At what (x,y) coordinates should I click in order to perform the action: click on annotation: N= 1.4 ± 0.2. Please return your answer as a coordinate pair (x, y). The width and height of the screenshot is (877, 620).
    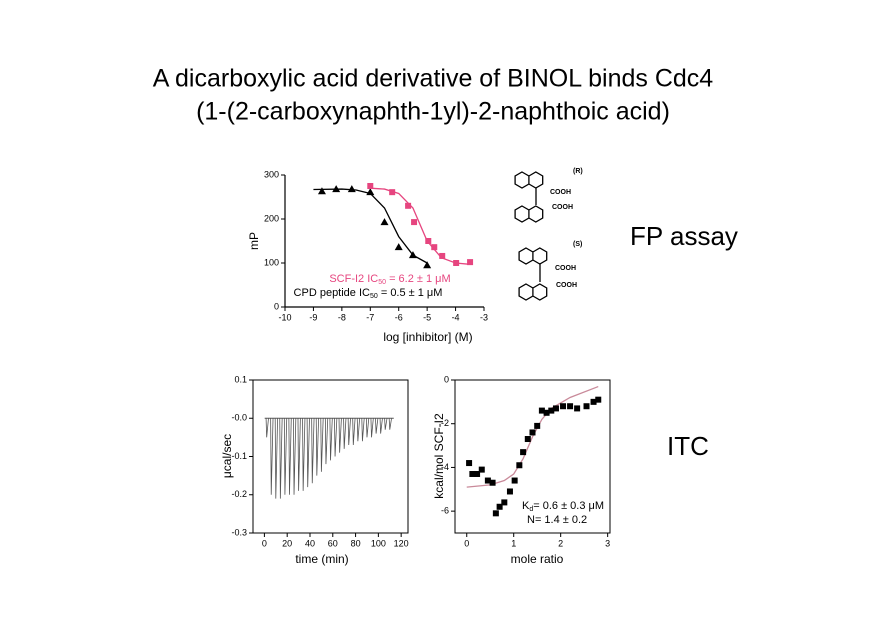
    Looking at the image, I should click on (557, 520).